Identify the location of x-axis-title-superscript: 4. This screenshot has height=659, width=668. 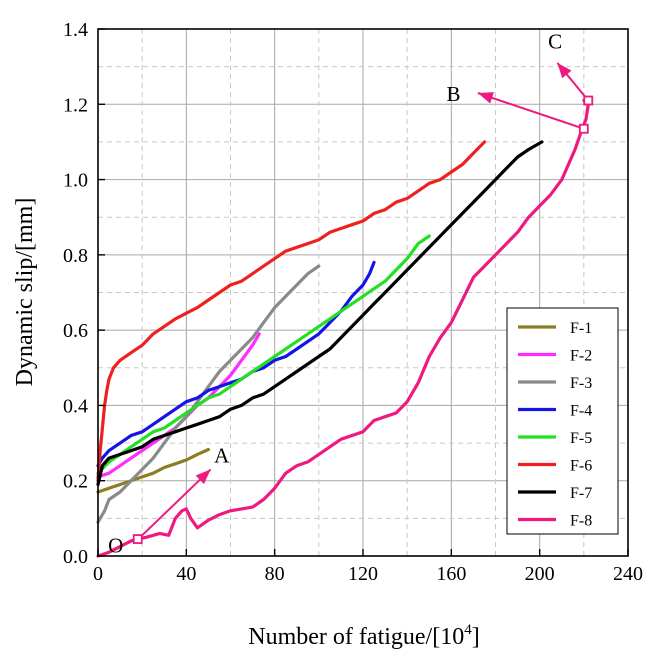
(468, 630).